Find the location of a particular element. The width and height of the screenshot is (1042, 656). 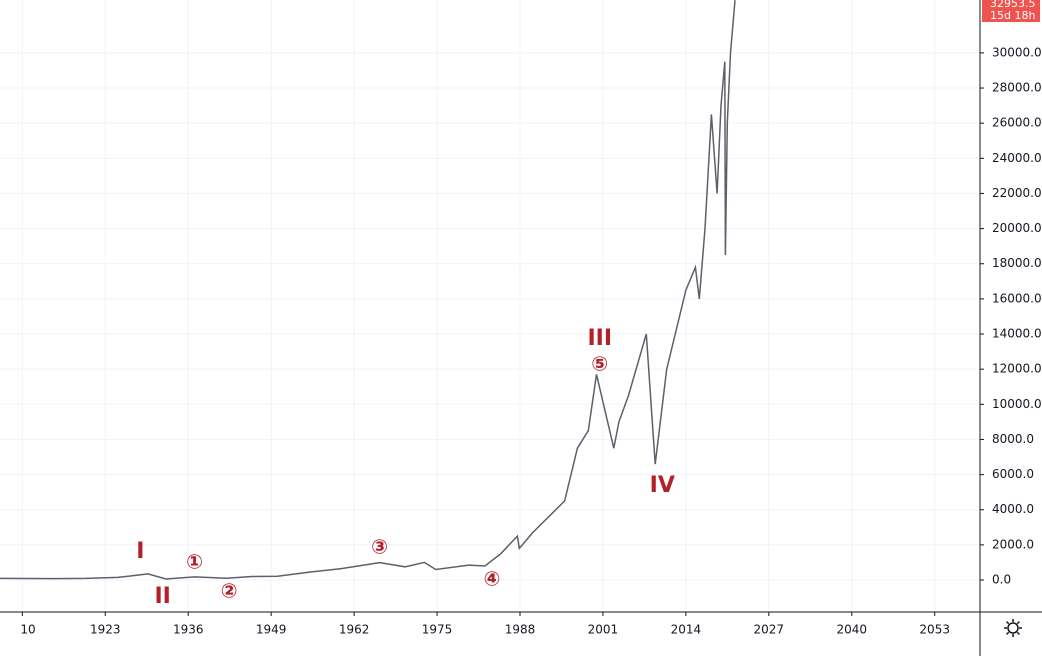

wave-label: I is located at coordinates (140, 551).